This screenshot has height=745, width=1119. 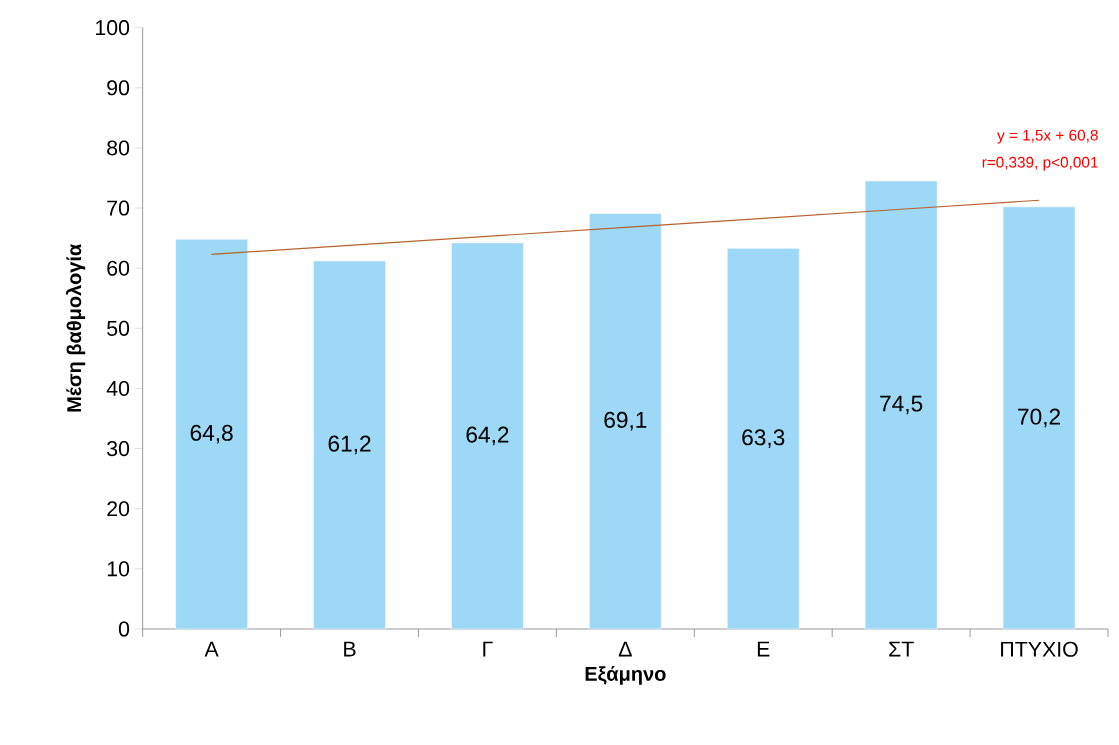 I want to click on data-label: 74,5, so click(x=901, y=405).